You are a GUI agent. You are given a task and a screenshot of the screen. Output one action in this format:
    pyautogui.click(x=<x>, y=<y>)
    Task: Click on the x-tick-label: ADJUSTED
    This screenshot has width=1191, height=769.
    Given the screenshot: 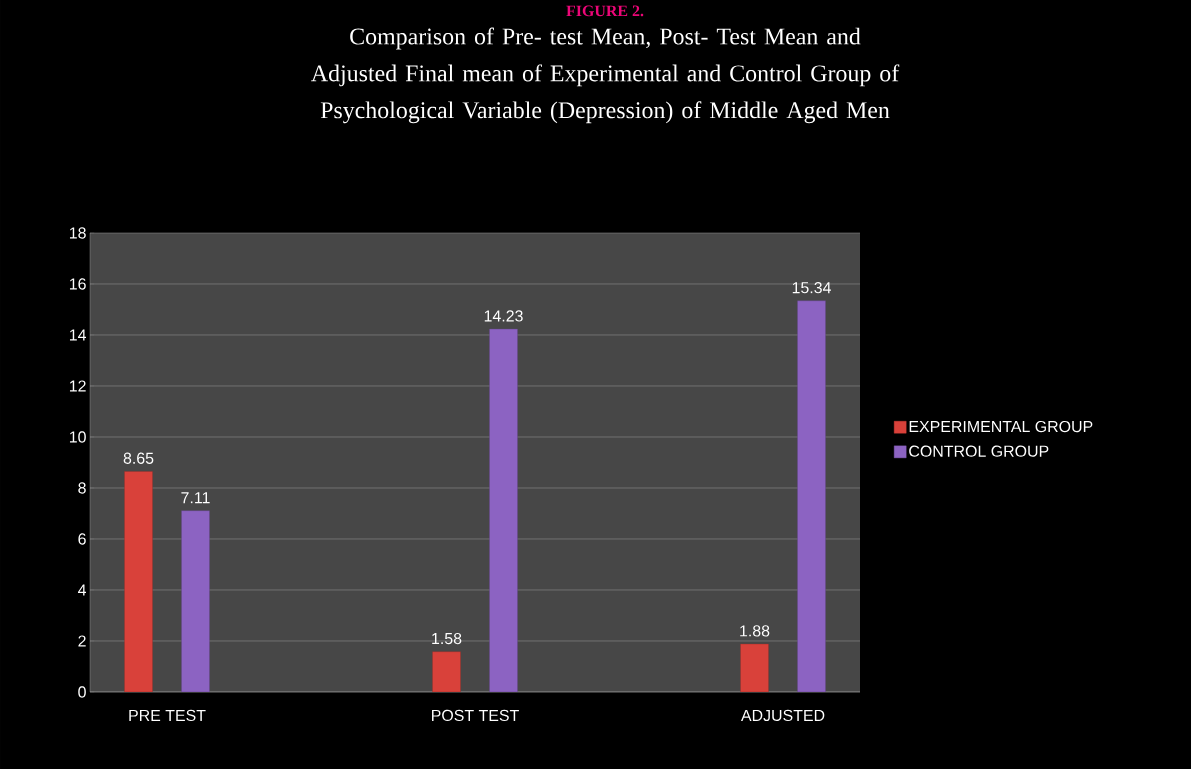 What is the action you would take?
    pyautogui.click(x=782, y=715)
    